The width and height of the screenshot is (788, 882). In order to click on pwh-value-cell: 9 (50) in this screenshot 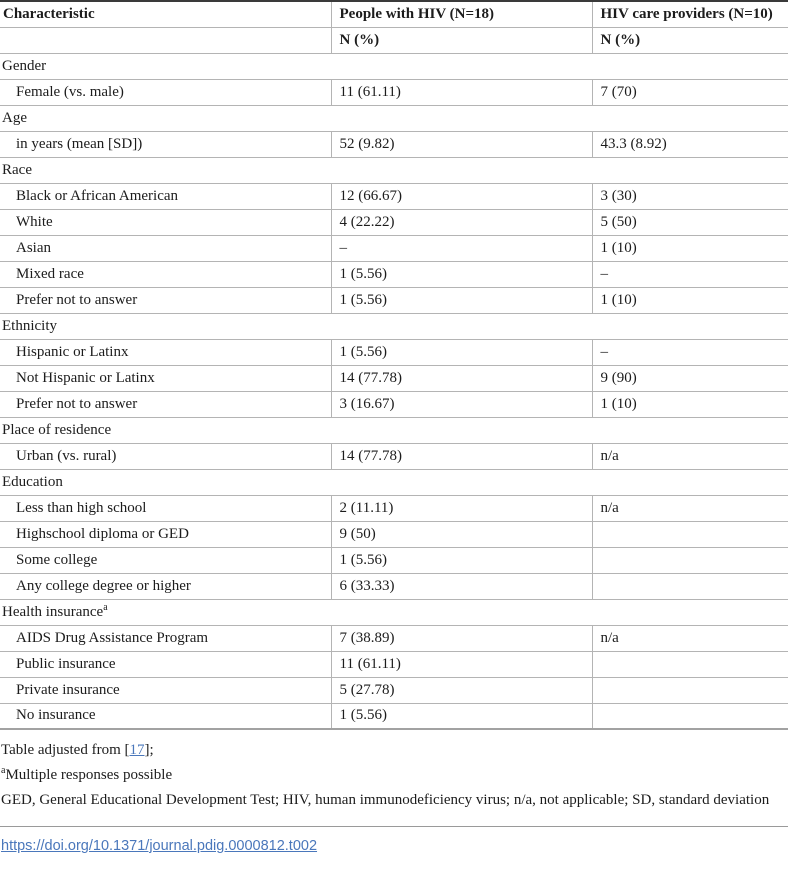, I will do `click(461, 534)`.